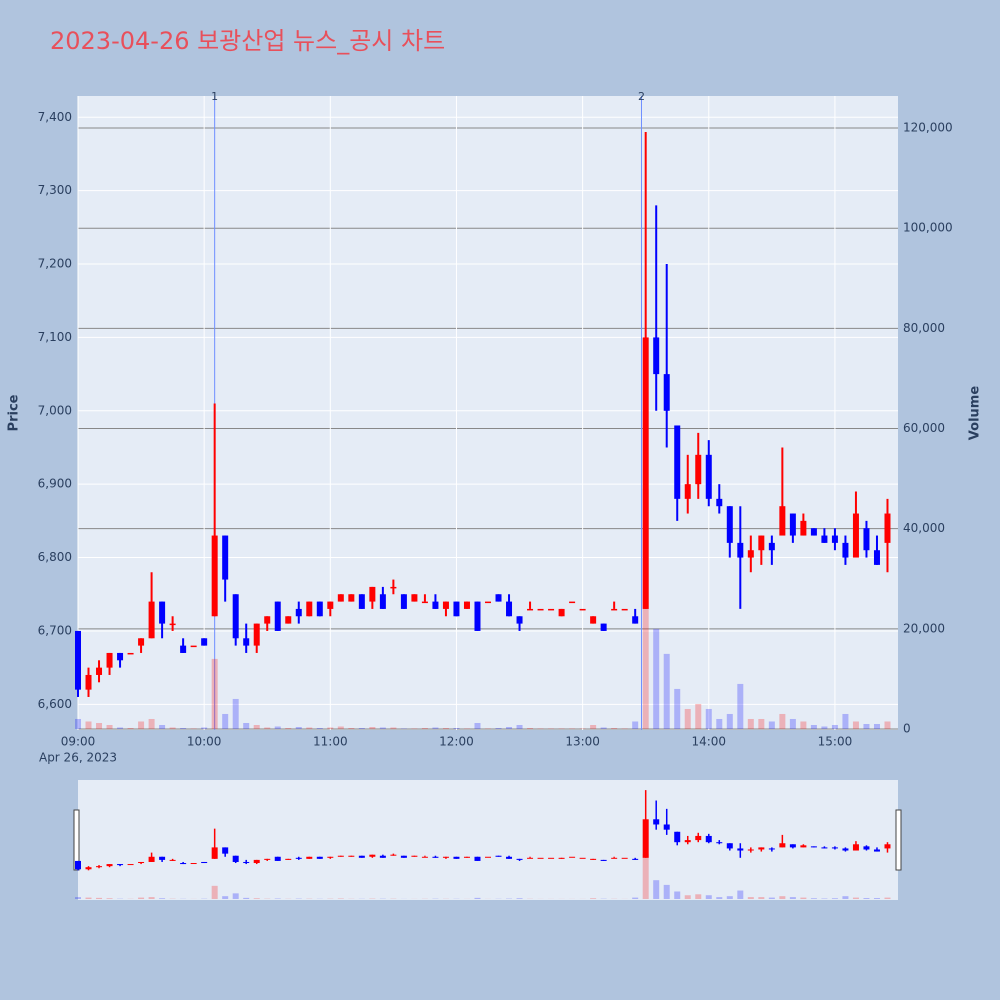 The height and width of the screenshot is (1000, 1000). I want to click on x-tick-label: 11:00, so click(330, 742).